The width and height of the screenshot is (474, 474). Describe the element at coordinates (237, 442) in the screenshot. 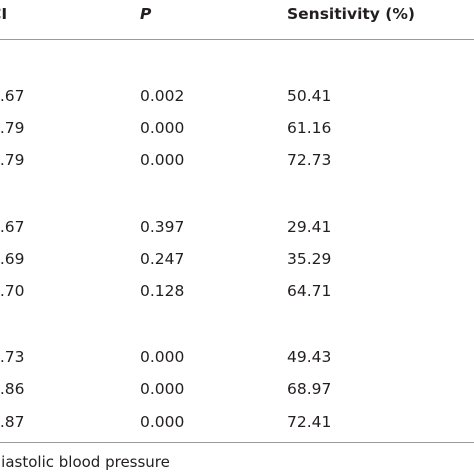

I see `table-bottom-rule` at that location.